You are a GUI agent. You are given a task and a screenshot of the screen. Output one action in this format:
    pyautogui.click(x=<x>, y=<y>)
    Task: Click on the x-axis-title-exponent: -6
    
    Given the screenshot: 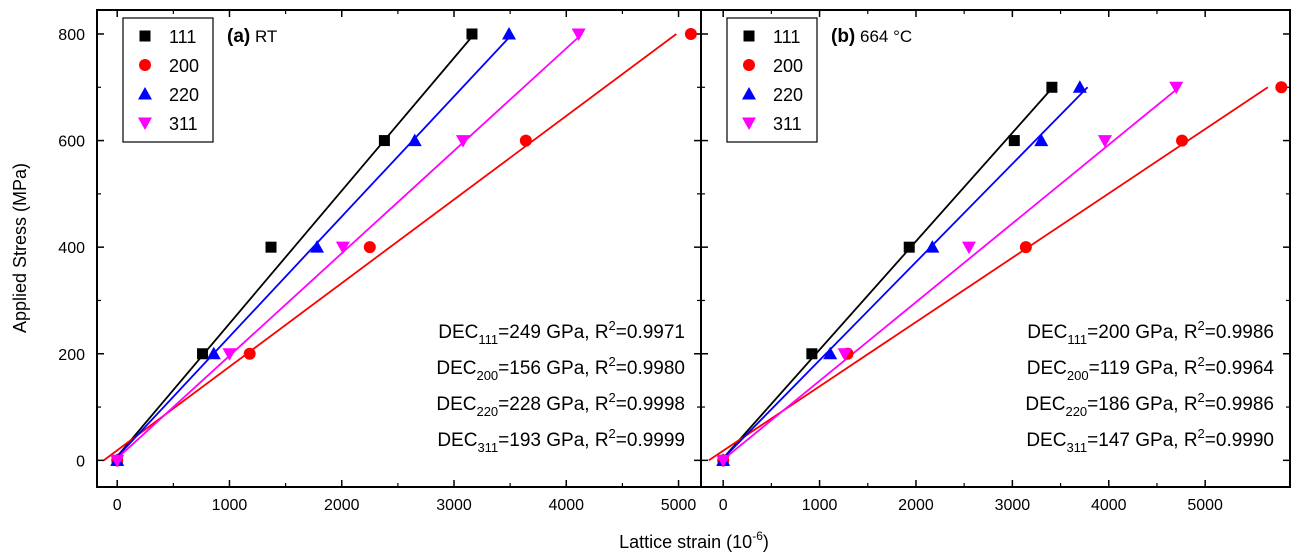 What is the action you would take?
    pyautogui.click(x=757, y=536)
    